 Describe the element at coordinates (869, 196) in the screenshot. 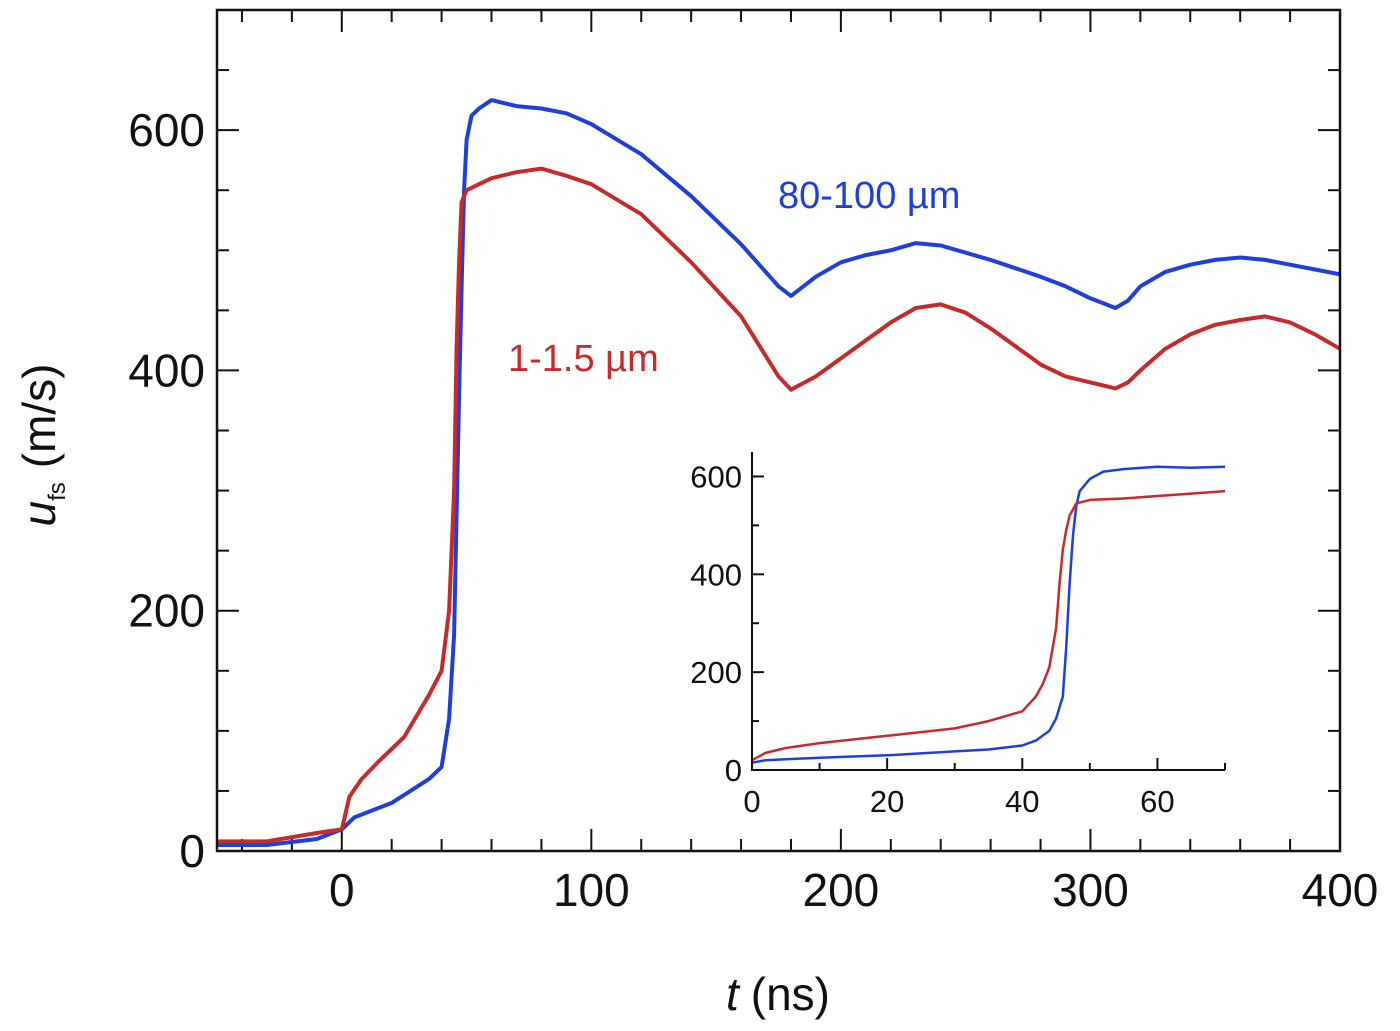

I see `series-label-80-100: 80-100 µm` at that location.